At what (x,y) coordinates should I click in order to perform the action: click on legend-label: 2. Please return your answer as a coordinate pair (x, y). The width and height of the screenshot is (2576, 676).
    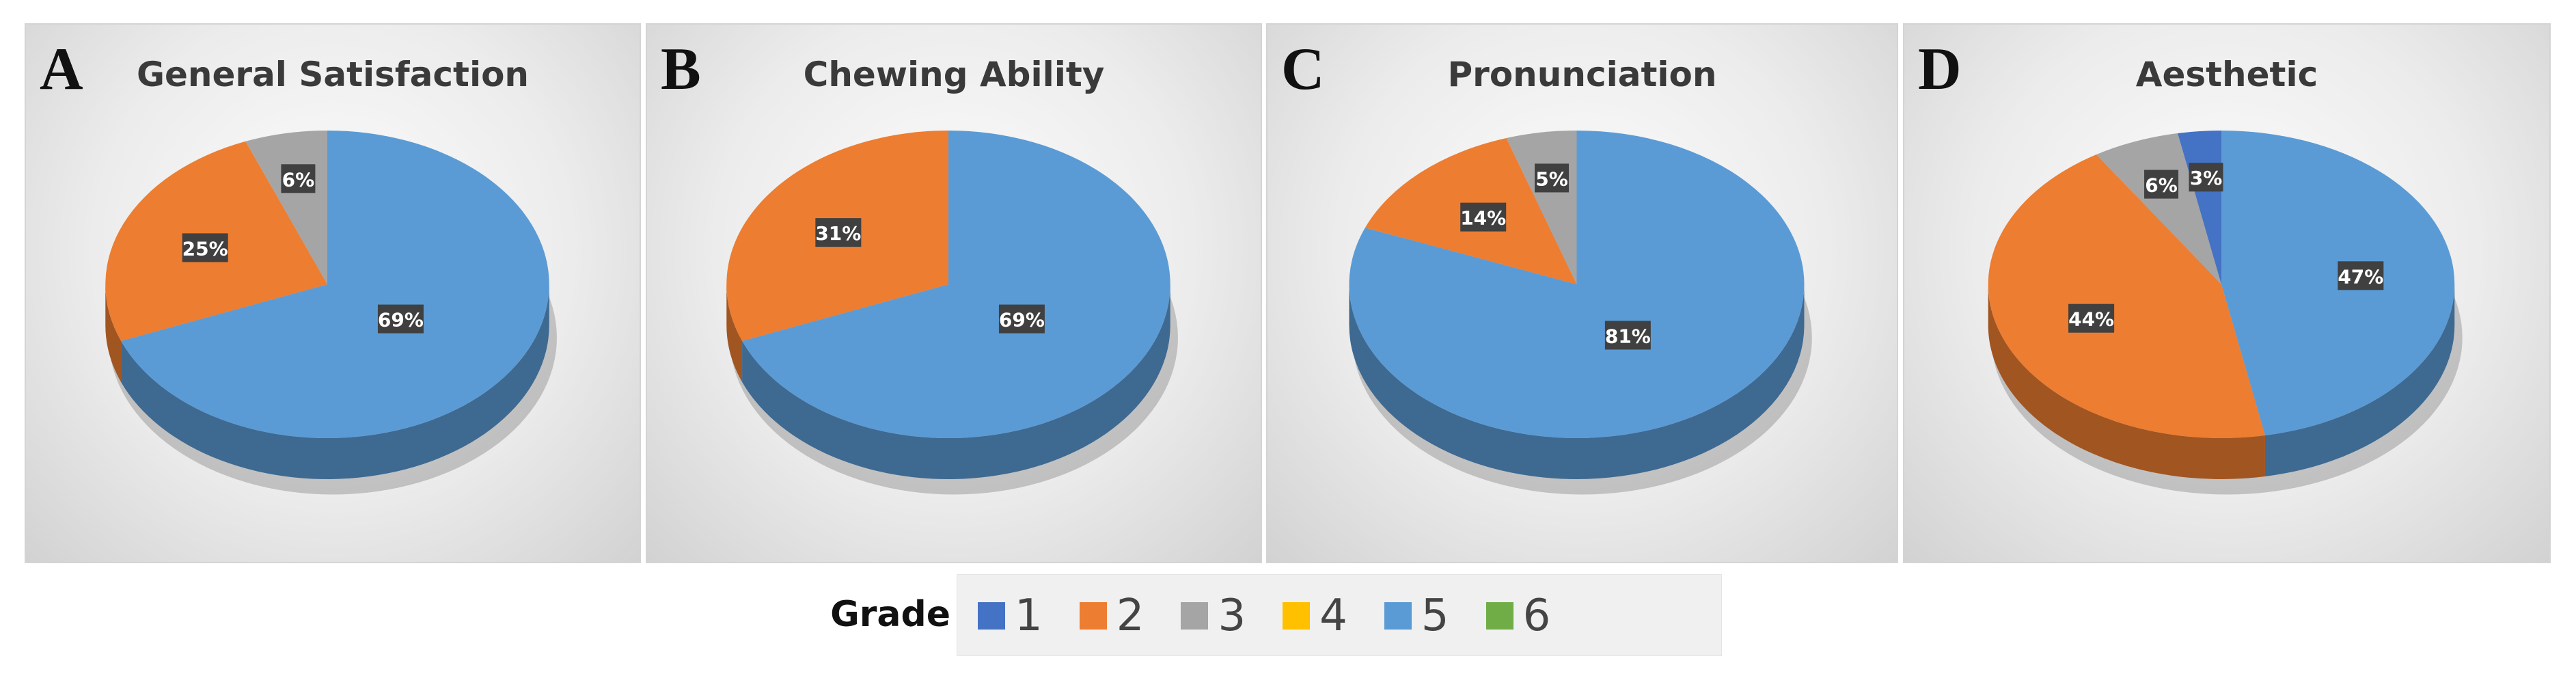
    Looking at the image, I should click on (1130, 616).